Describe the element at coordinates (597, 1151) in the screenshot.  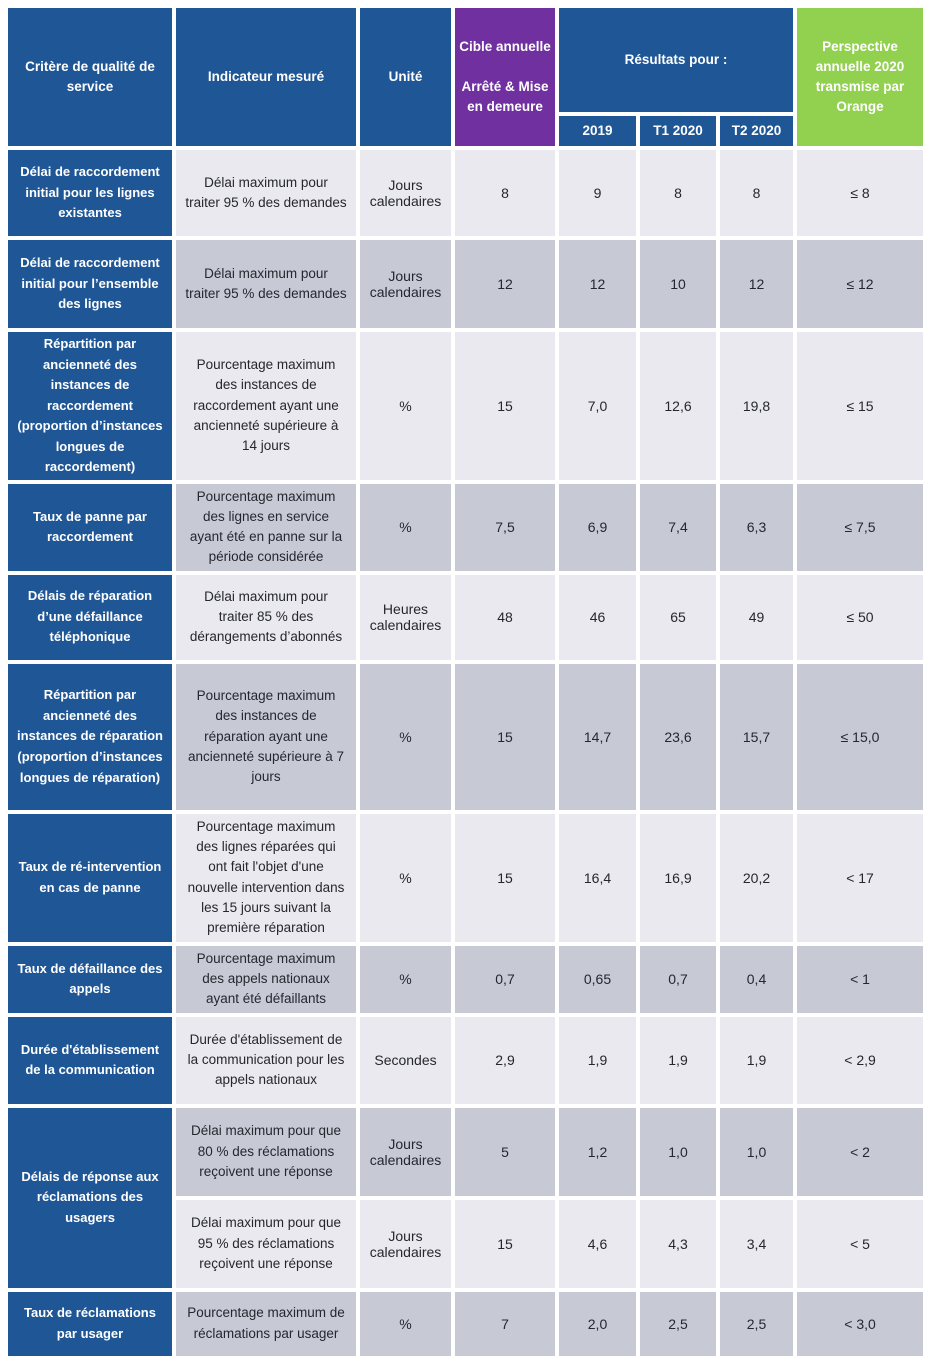
I see `result-2019-cell: 1,2` at that location.